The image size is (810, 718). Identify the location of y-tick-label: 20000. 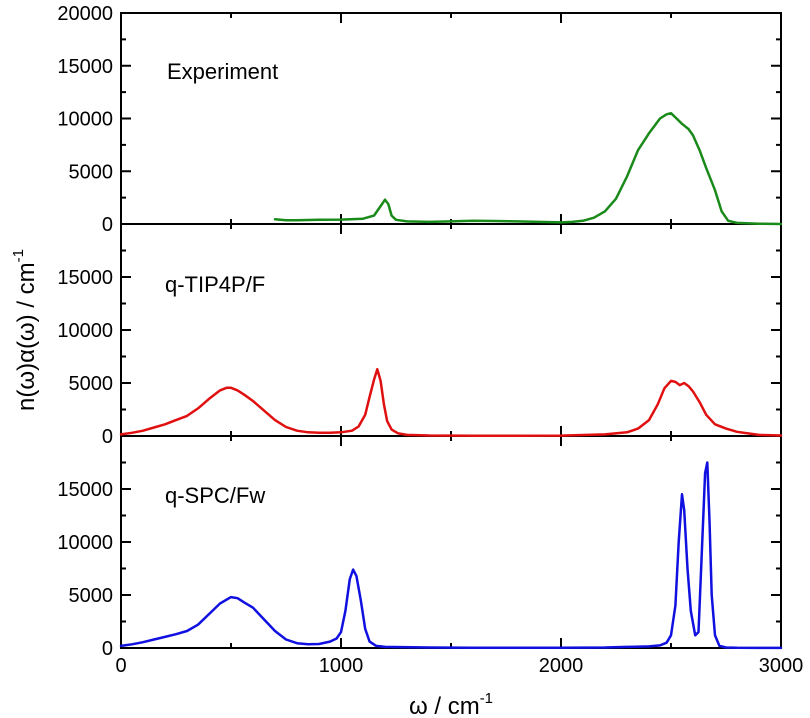
(85, 14).